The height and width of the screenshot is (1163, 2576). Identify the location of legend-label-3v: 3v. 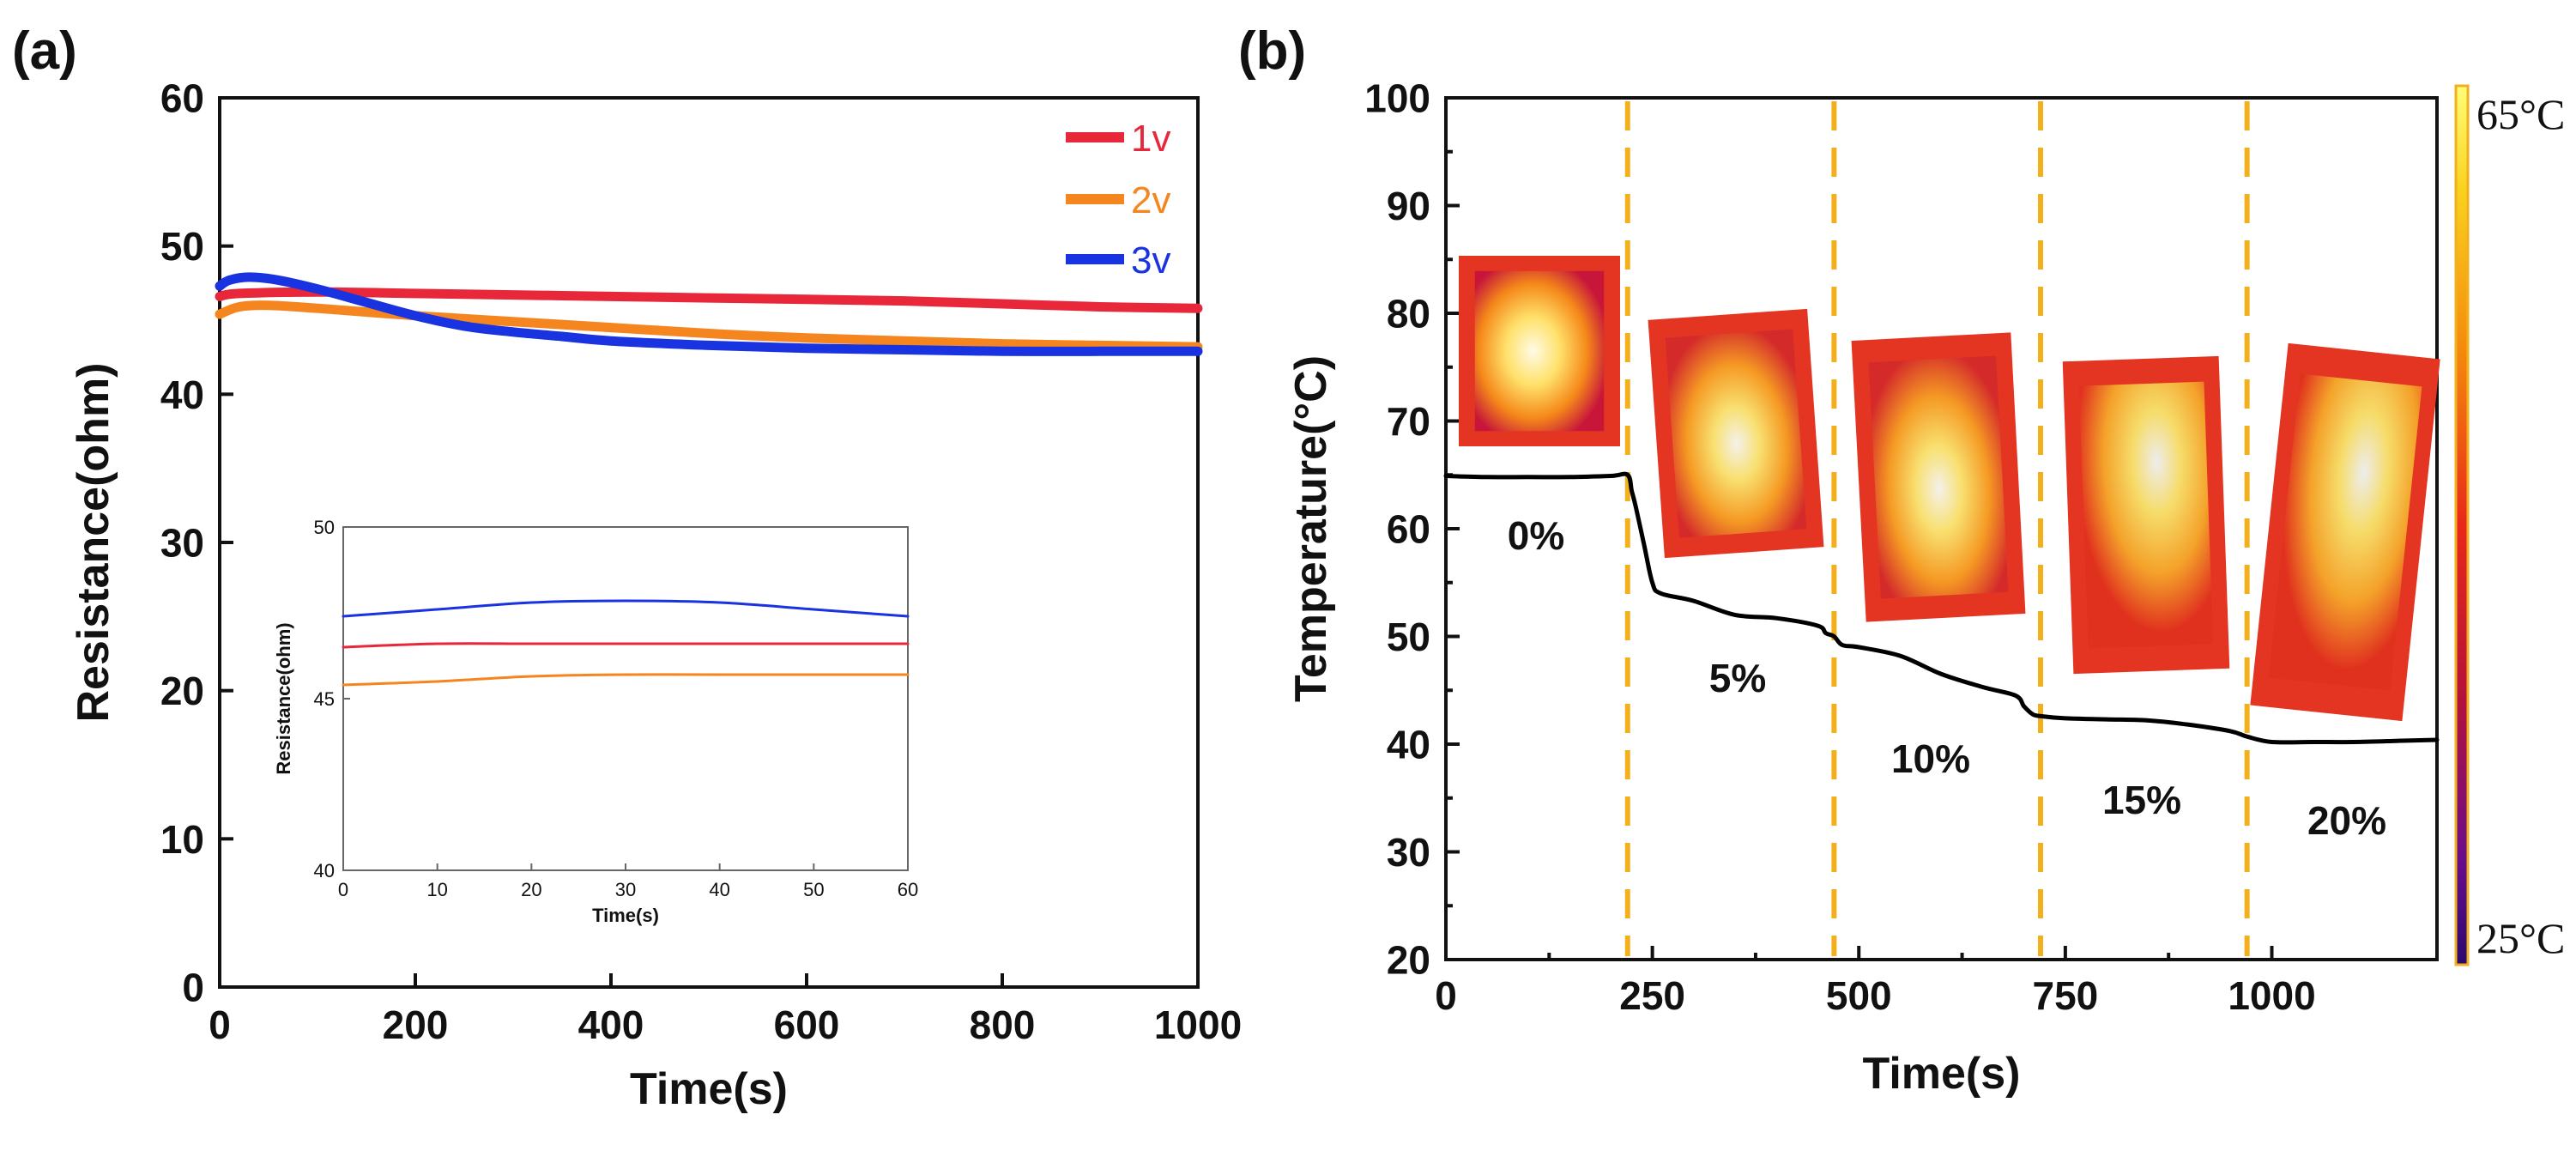
(1150, 260).